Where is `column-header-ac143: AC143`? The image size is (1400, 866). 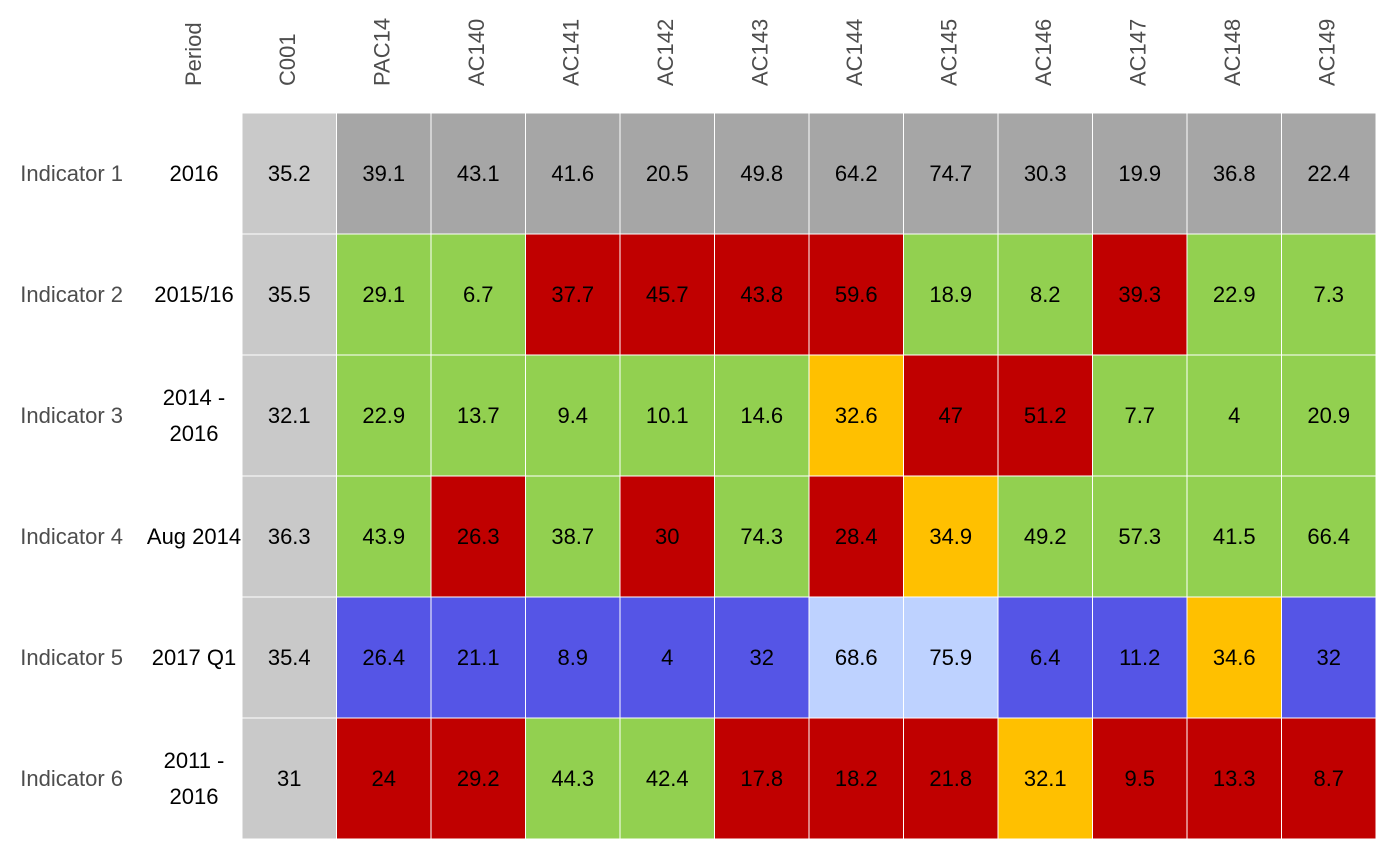
column-header-ac143: AC143 is located at coordinates (760, 52).